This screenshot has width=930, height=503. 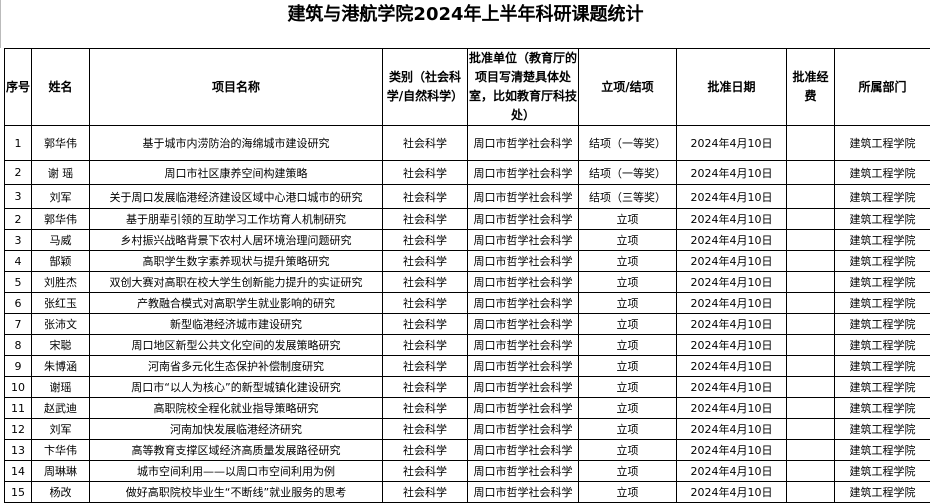 I want to click on cell-project-name: 做好高职院校毕业生“不断线”就业服务的思考, so click(x=236, y=492).